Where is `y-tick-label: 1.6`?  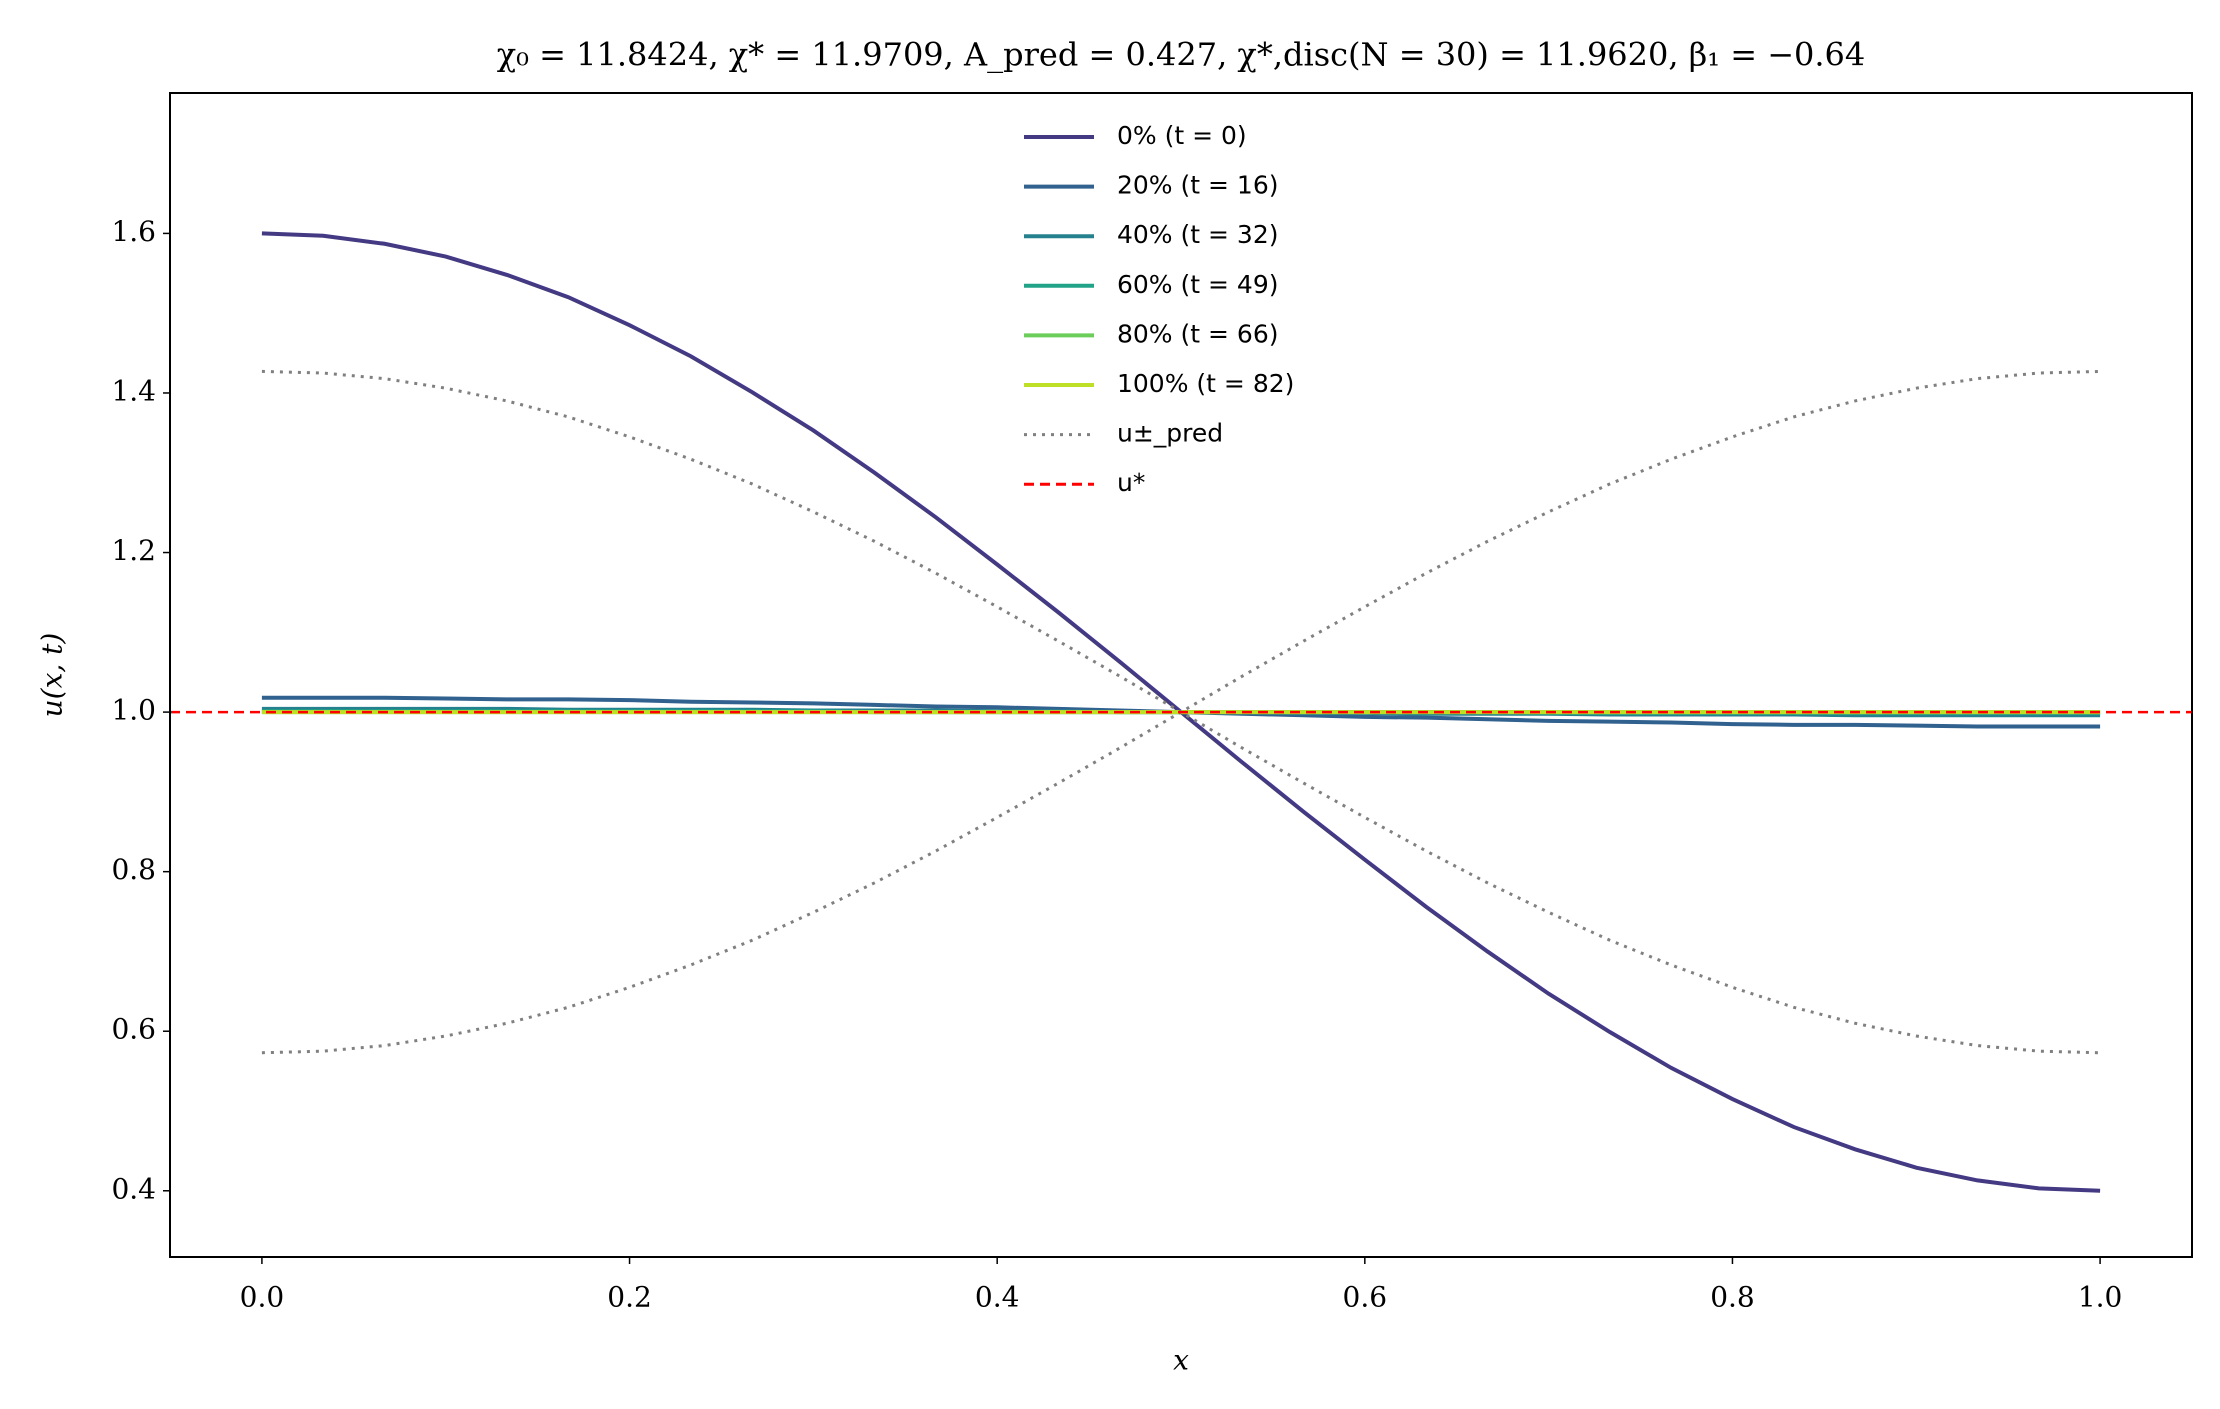 y-tick-label: 1.6 is located at coordinates (133, 231).